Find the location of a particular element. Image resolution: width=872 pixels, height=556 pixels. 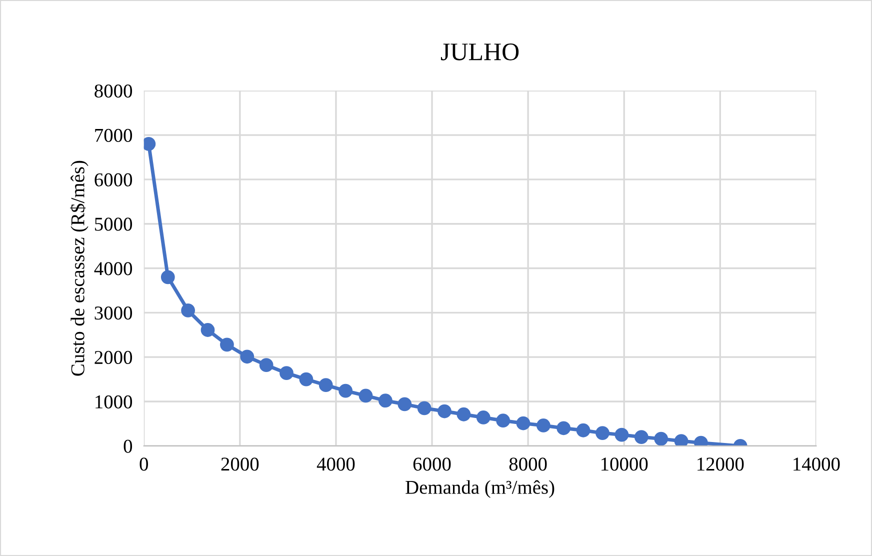

y-tick-label: 2000 is located at coordinates (113, 357).